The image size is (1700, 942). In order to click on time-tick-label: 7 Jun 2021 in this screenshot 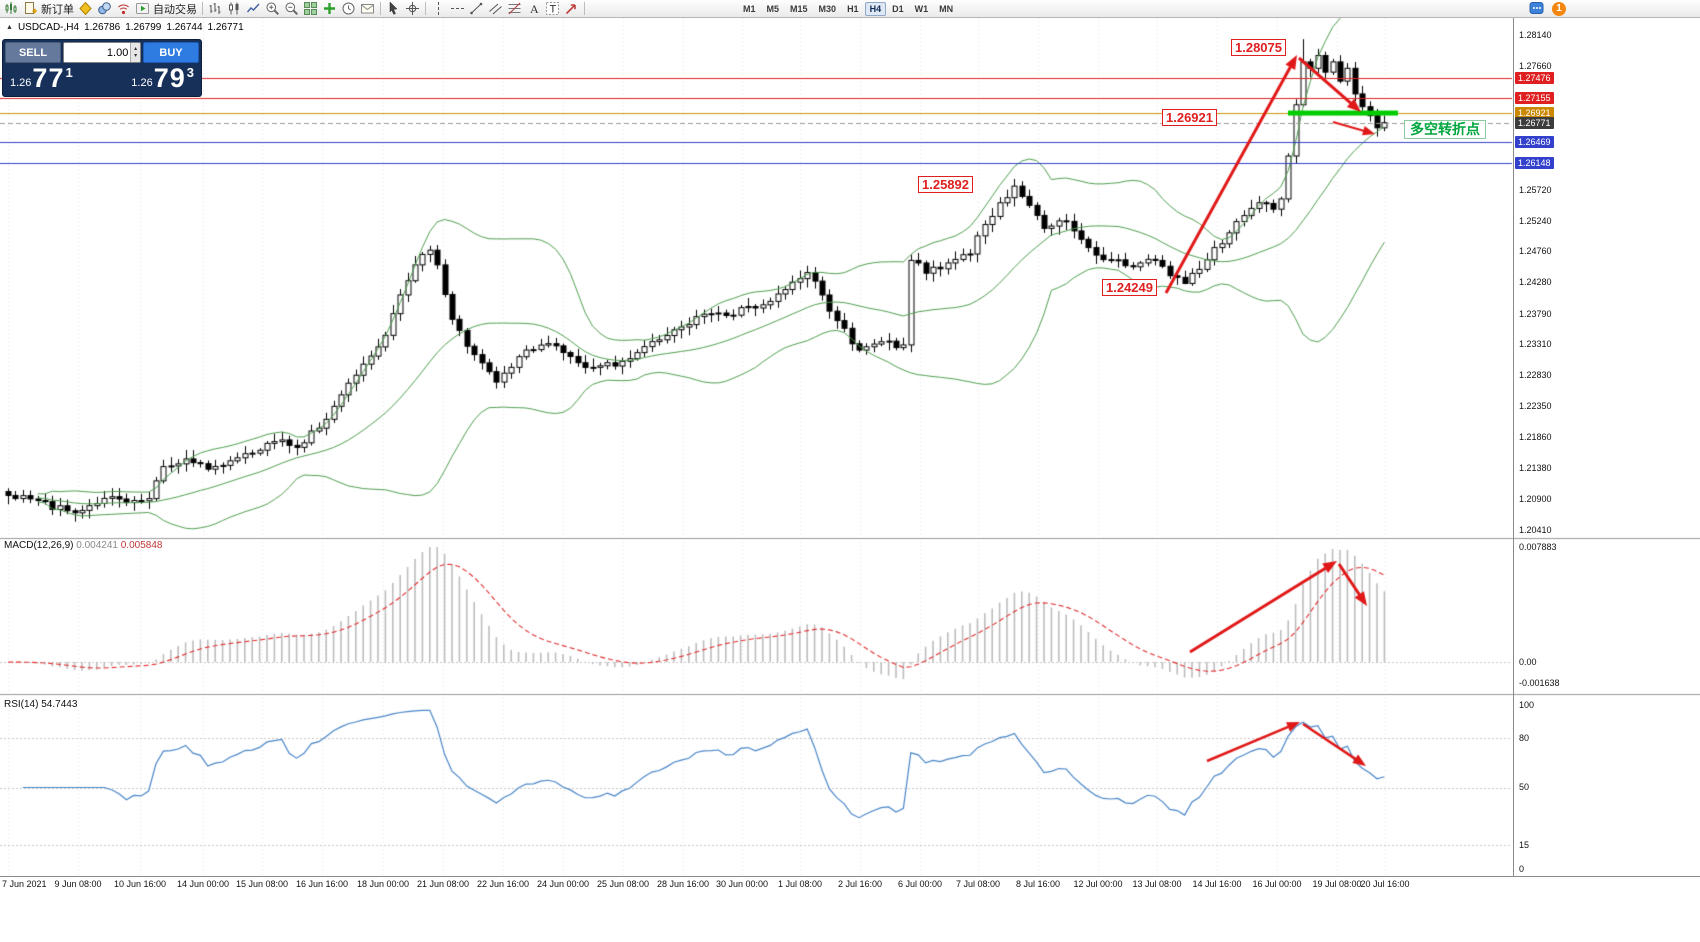, I will do `click(24, 884)`.